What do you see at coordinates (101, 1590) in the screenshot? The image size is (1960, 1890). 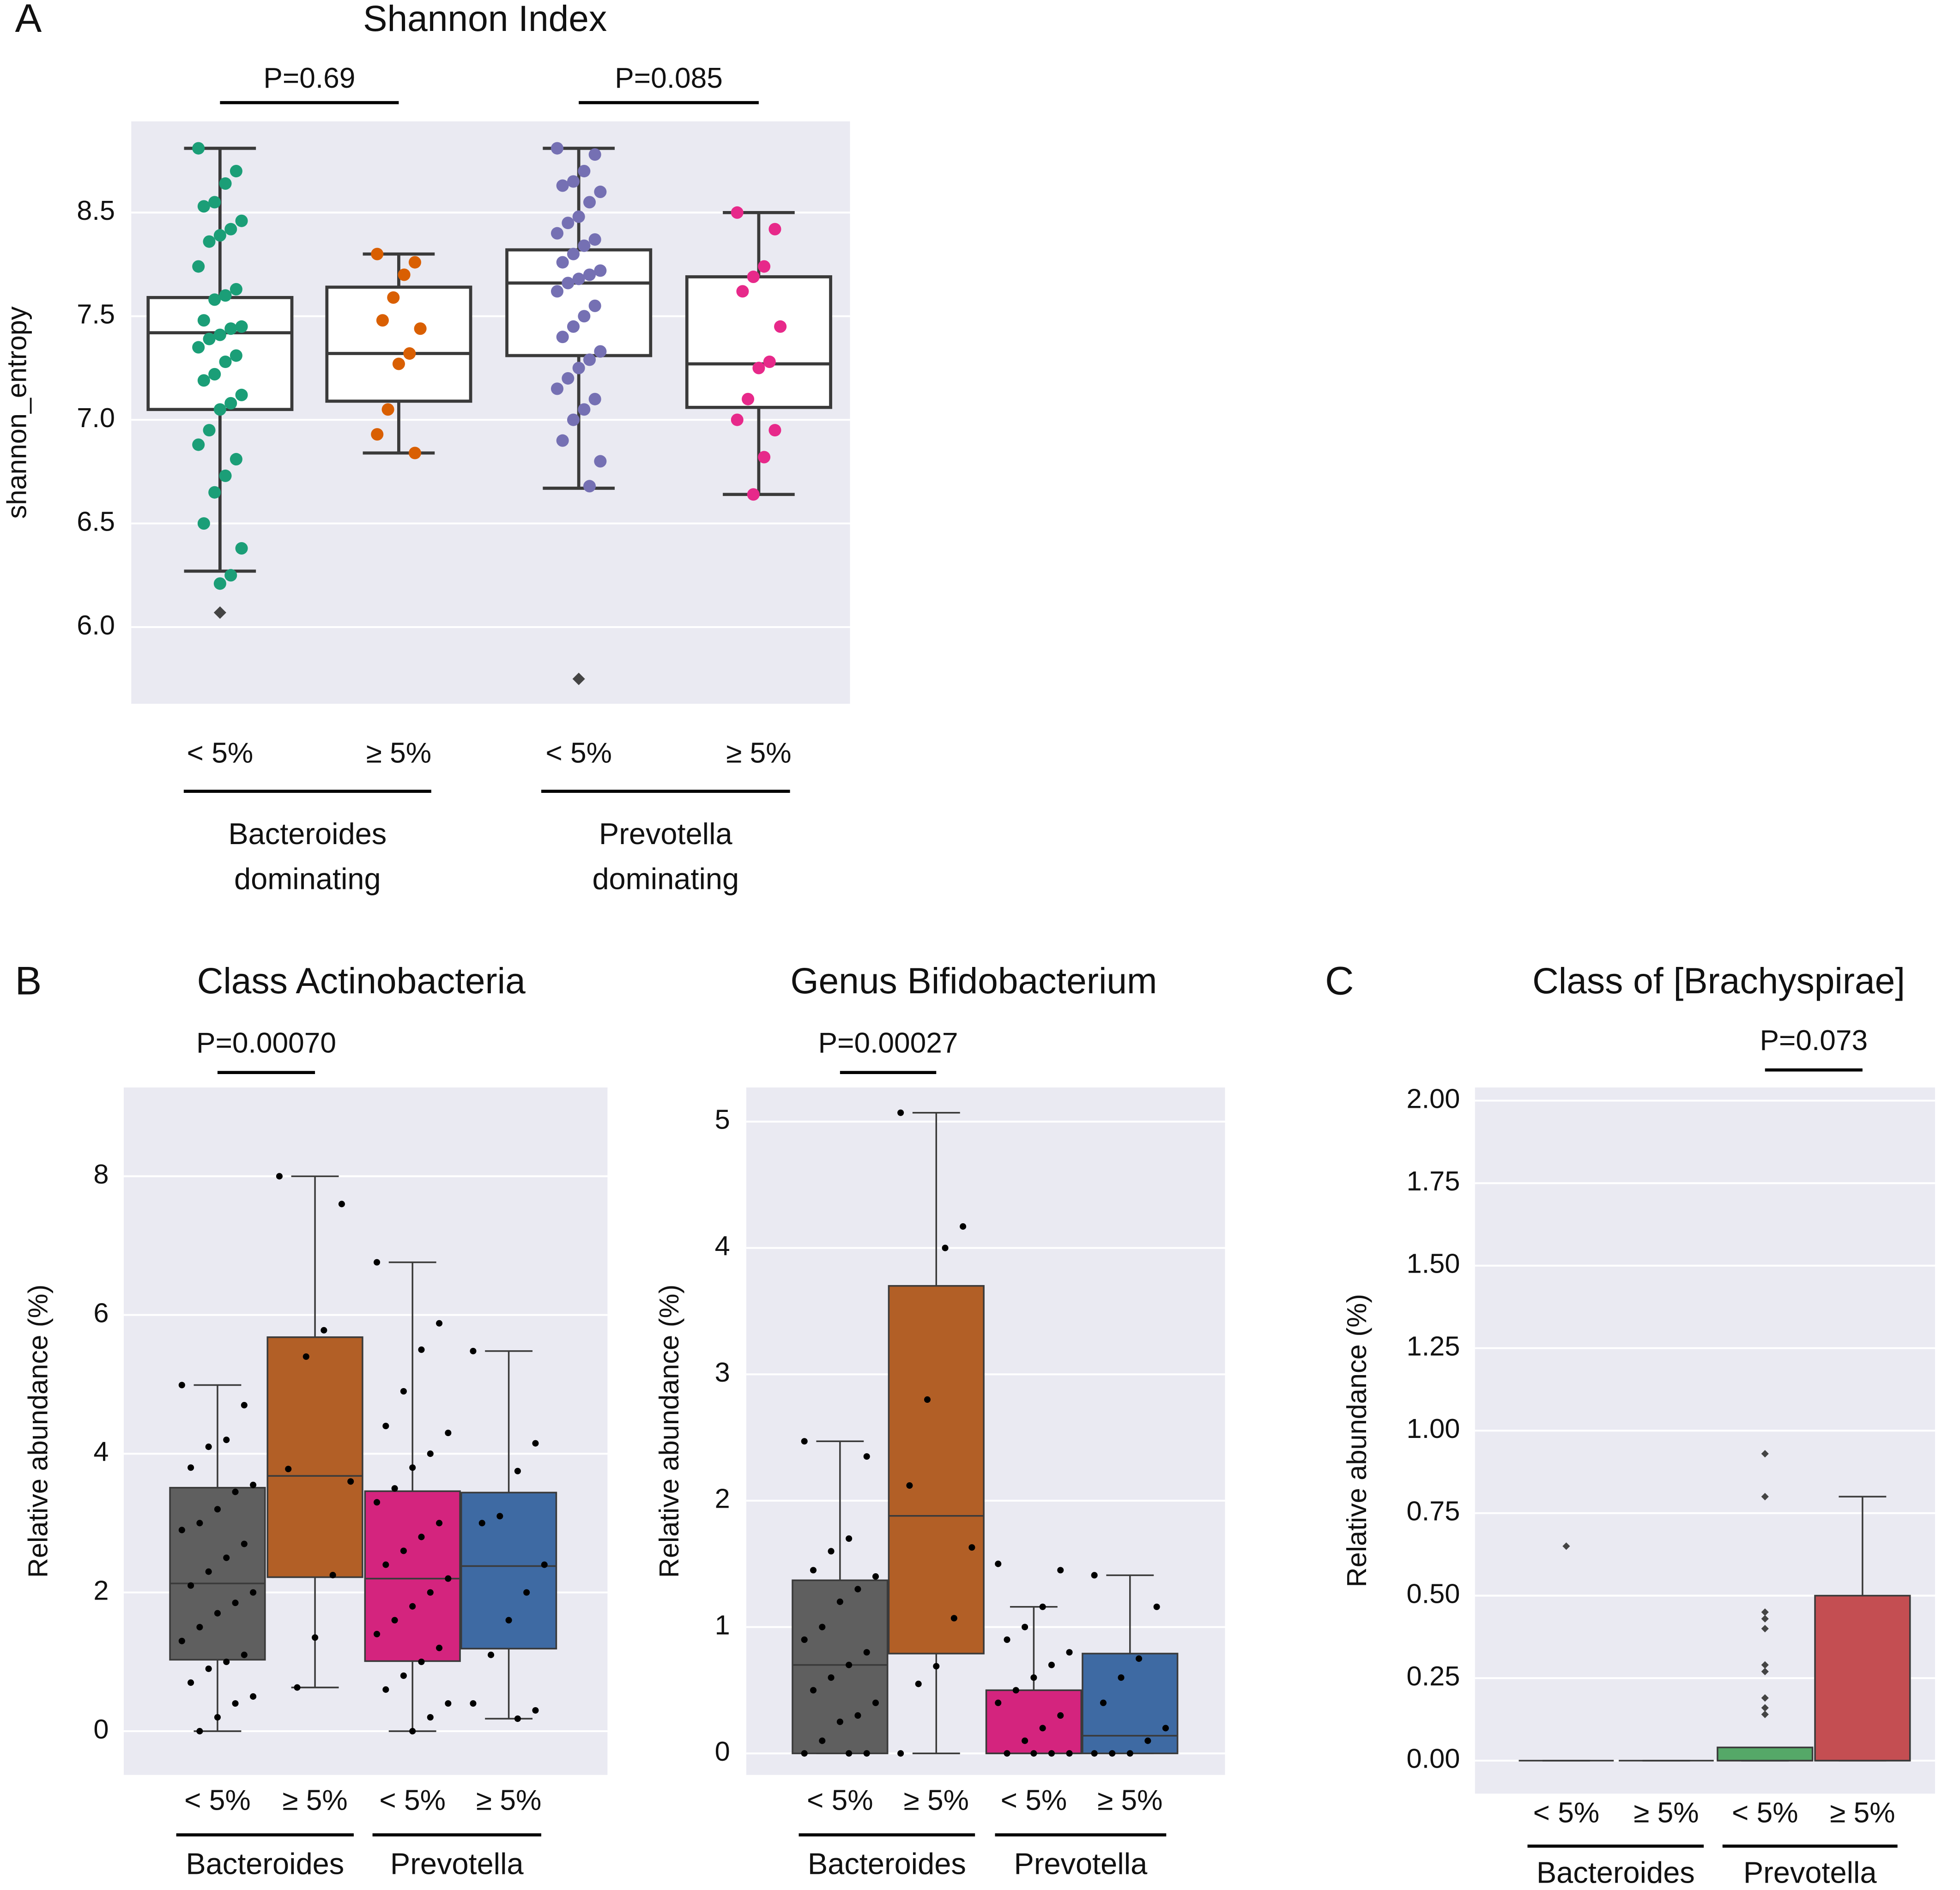 I see `y-tick-label: 2` at bounding box center [101, 1590].